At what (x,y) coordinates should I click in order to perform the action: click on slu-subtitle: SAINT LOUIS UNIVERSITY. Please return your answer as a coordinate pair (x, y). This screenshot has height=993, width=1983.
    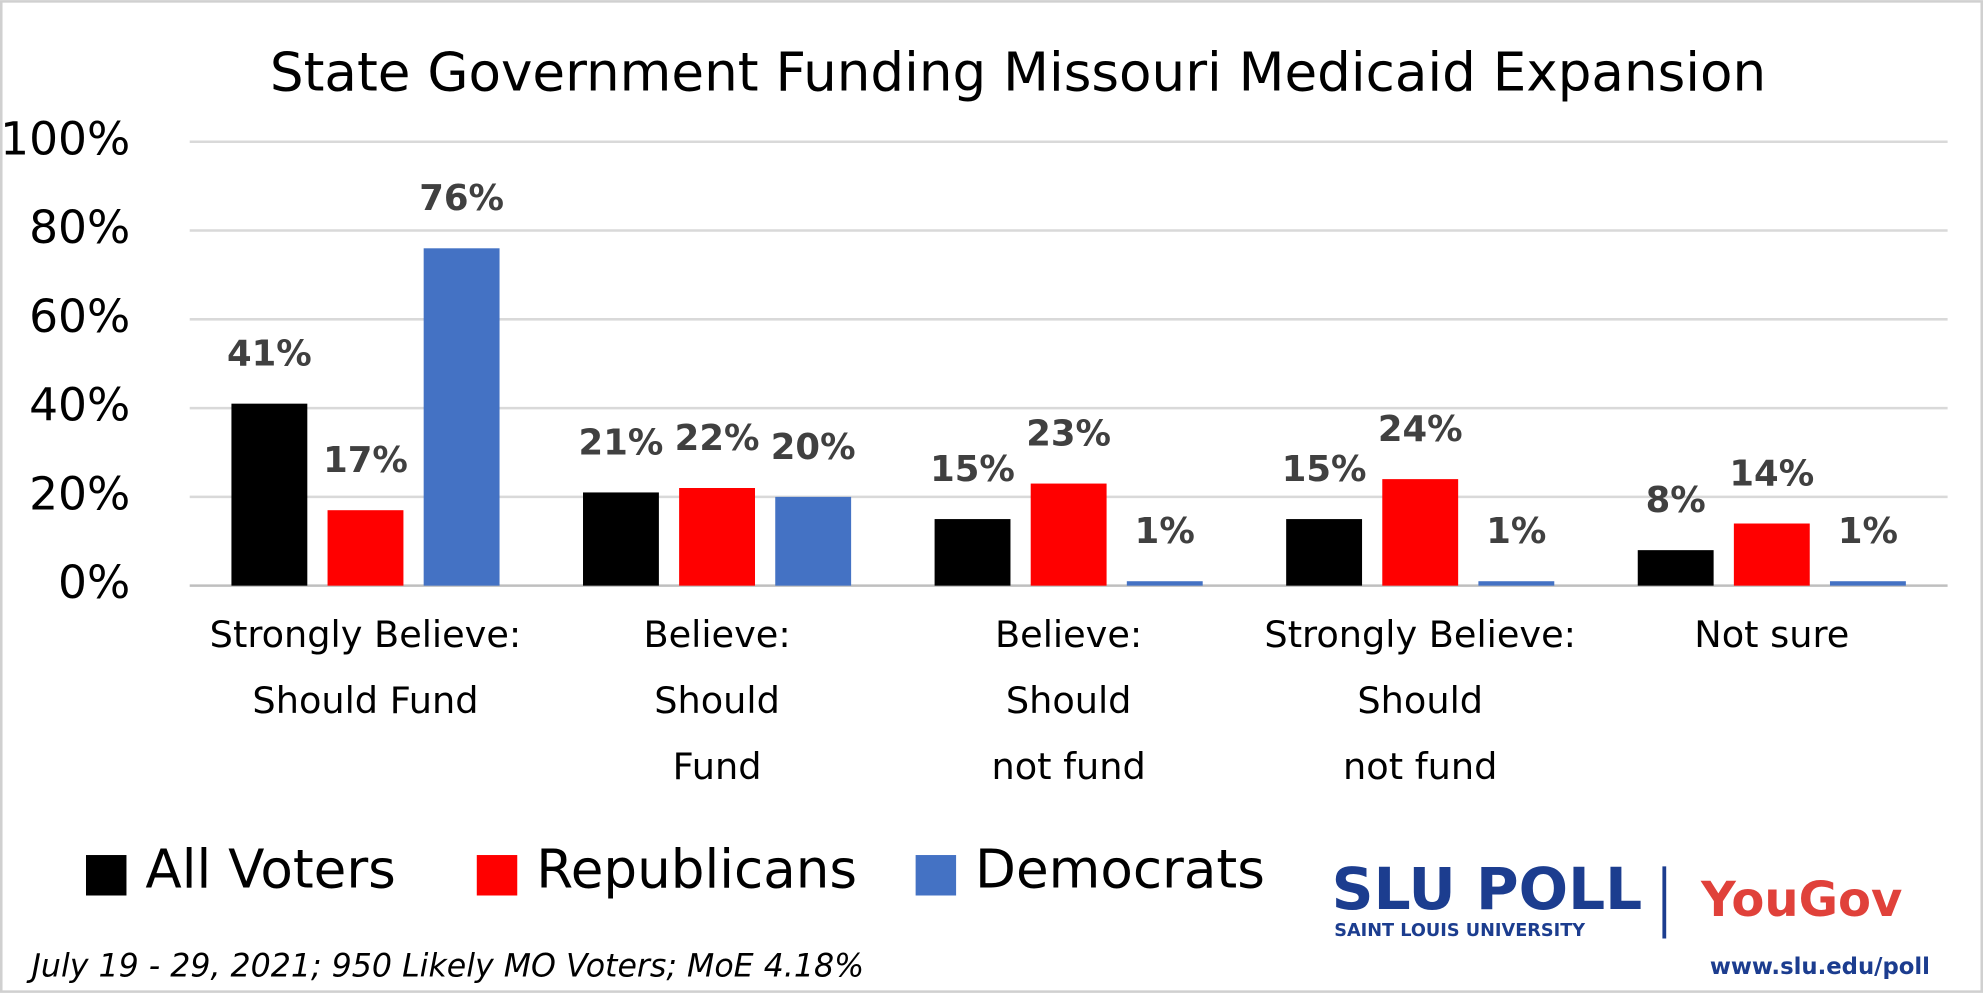
    Looking at the image, I should click on (1459, 931).